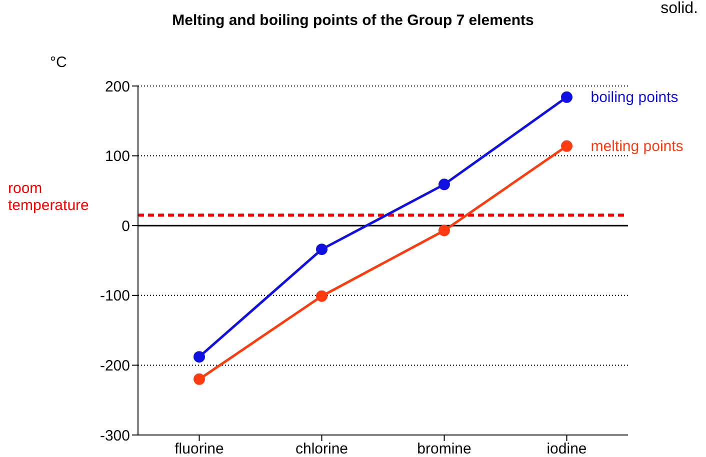 This screenshot has height=457, width=706. Describe the element at coordinates (58, 62) in the screenshot. I see `y-axis-title: °C` at that location.